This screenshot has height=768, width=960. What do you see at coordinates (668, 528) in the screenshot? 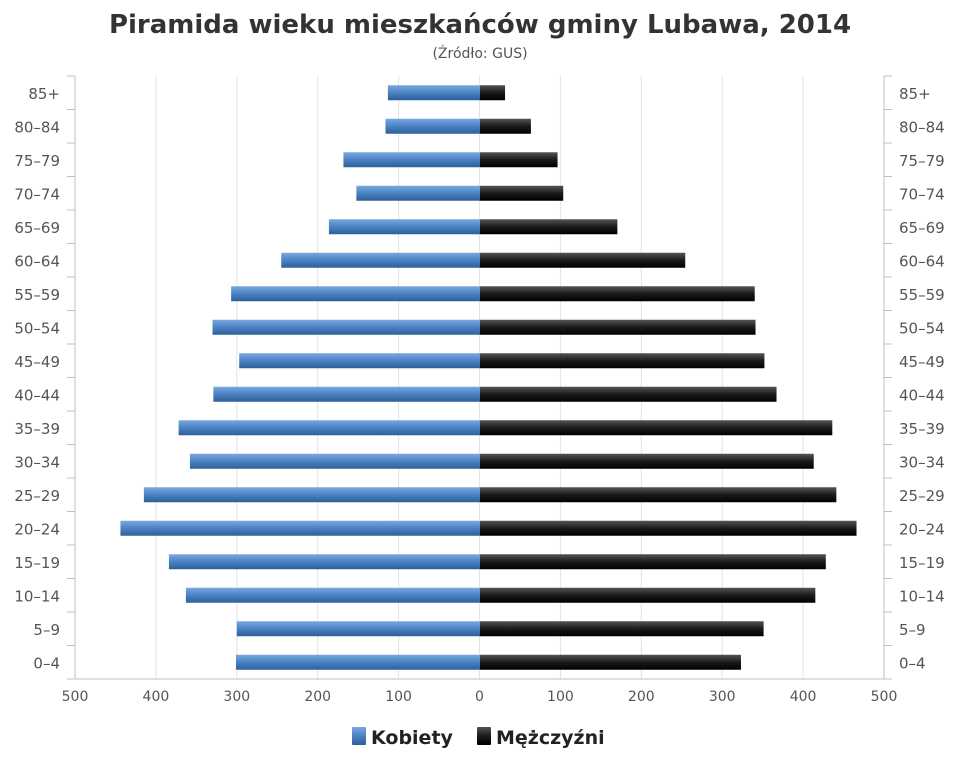
I see `bar-mezczyzni-20–24` at bounding box center [668, 528].